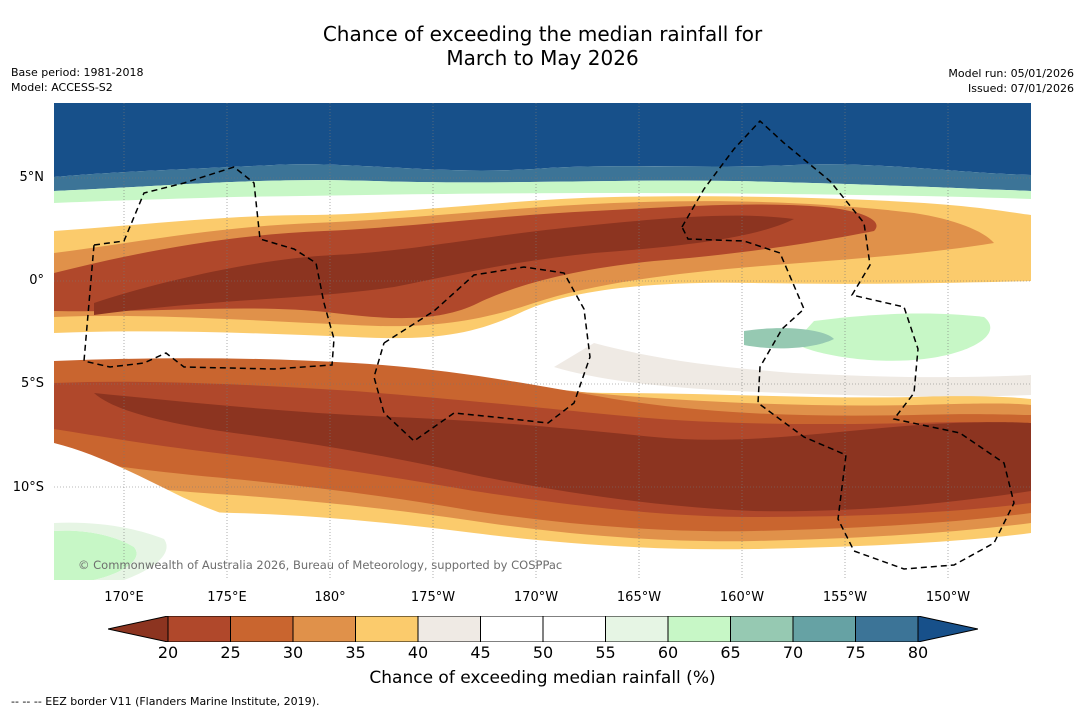  What do you see at coordinates (433, 597) in the screenshot?
I see `lon-label-175w: 175°W` at bounding box center [433, 597].